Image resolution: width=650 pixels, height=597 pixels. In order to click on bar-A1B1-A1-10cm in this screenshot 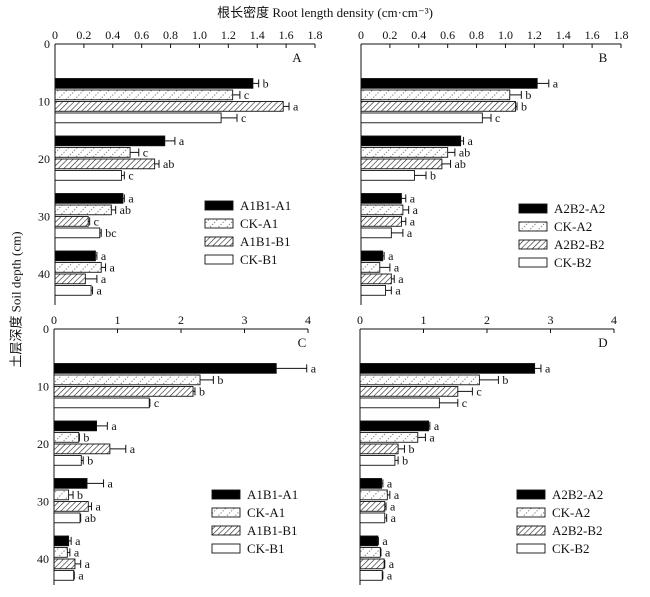, I will do `click(154, 83)`.